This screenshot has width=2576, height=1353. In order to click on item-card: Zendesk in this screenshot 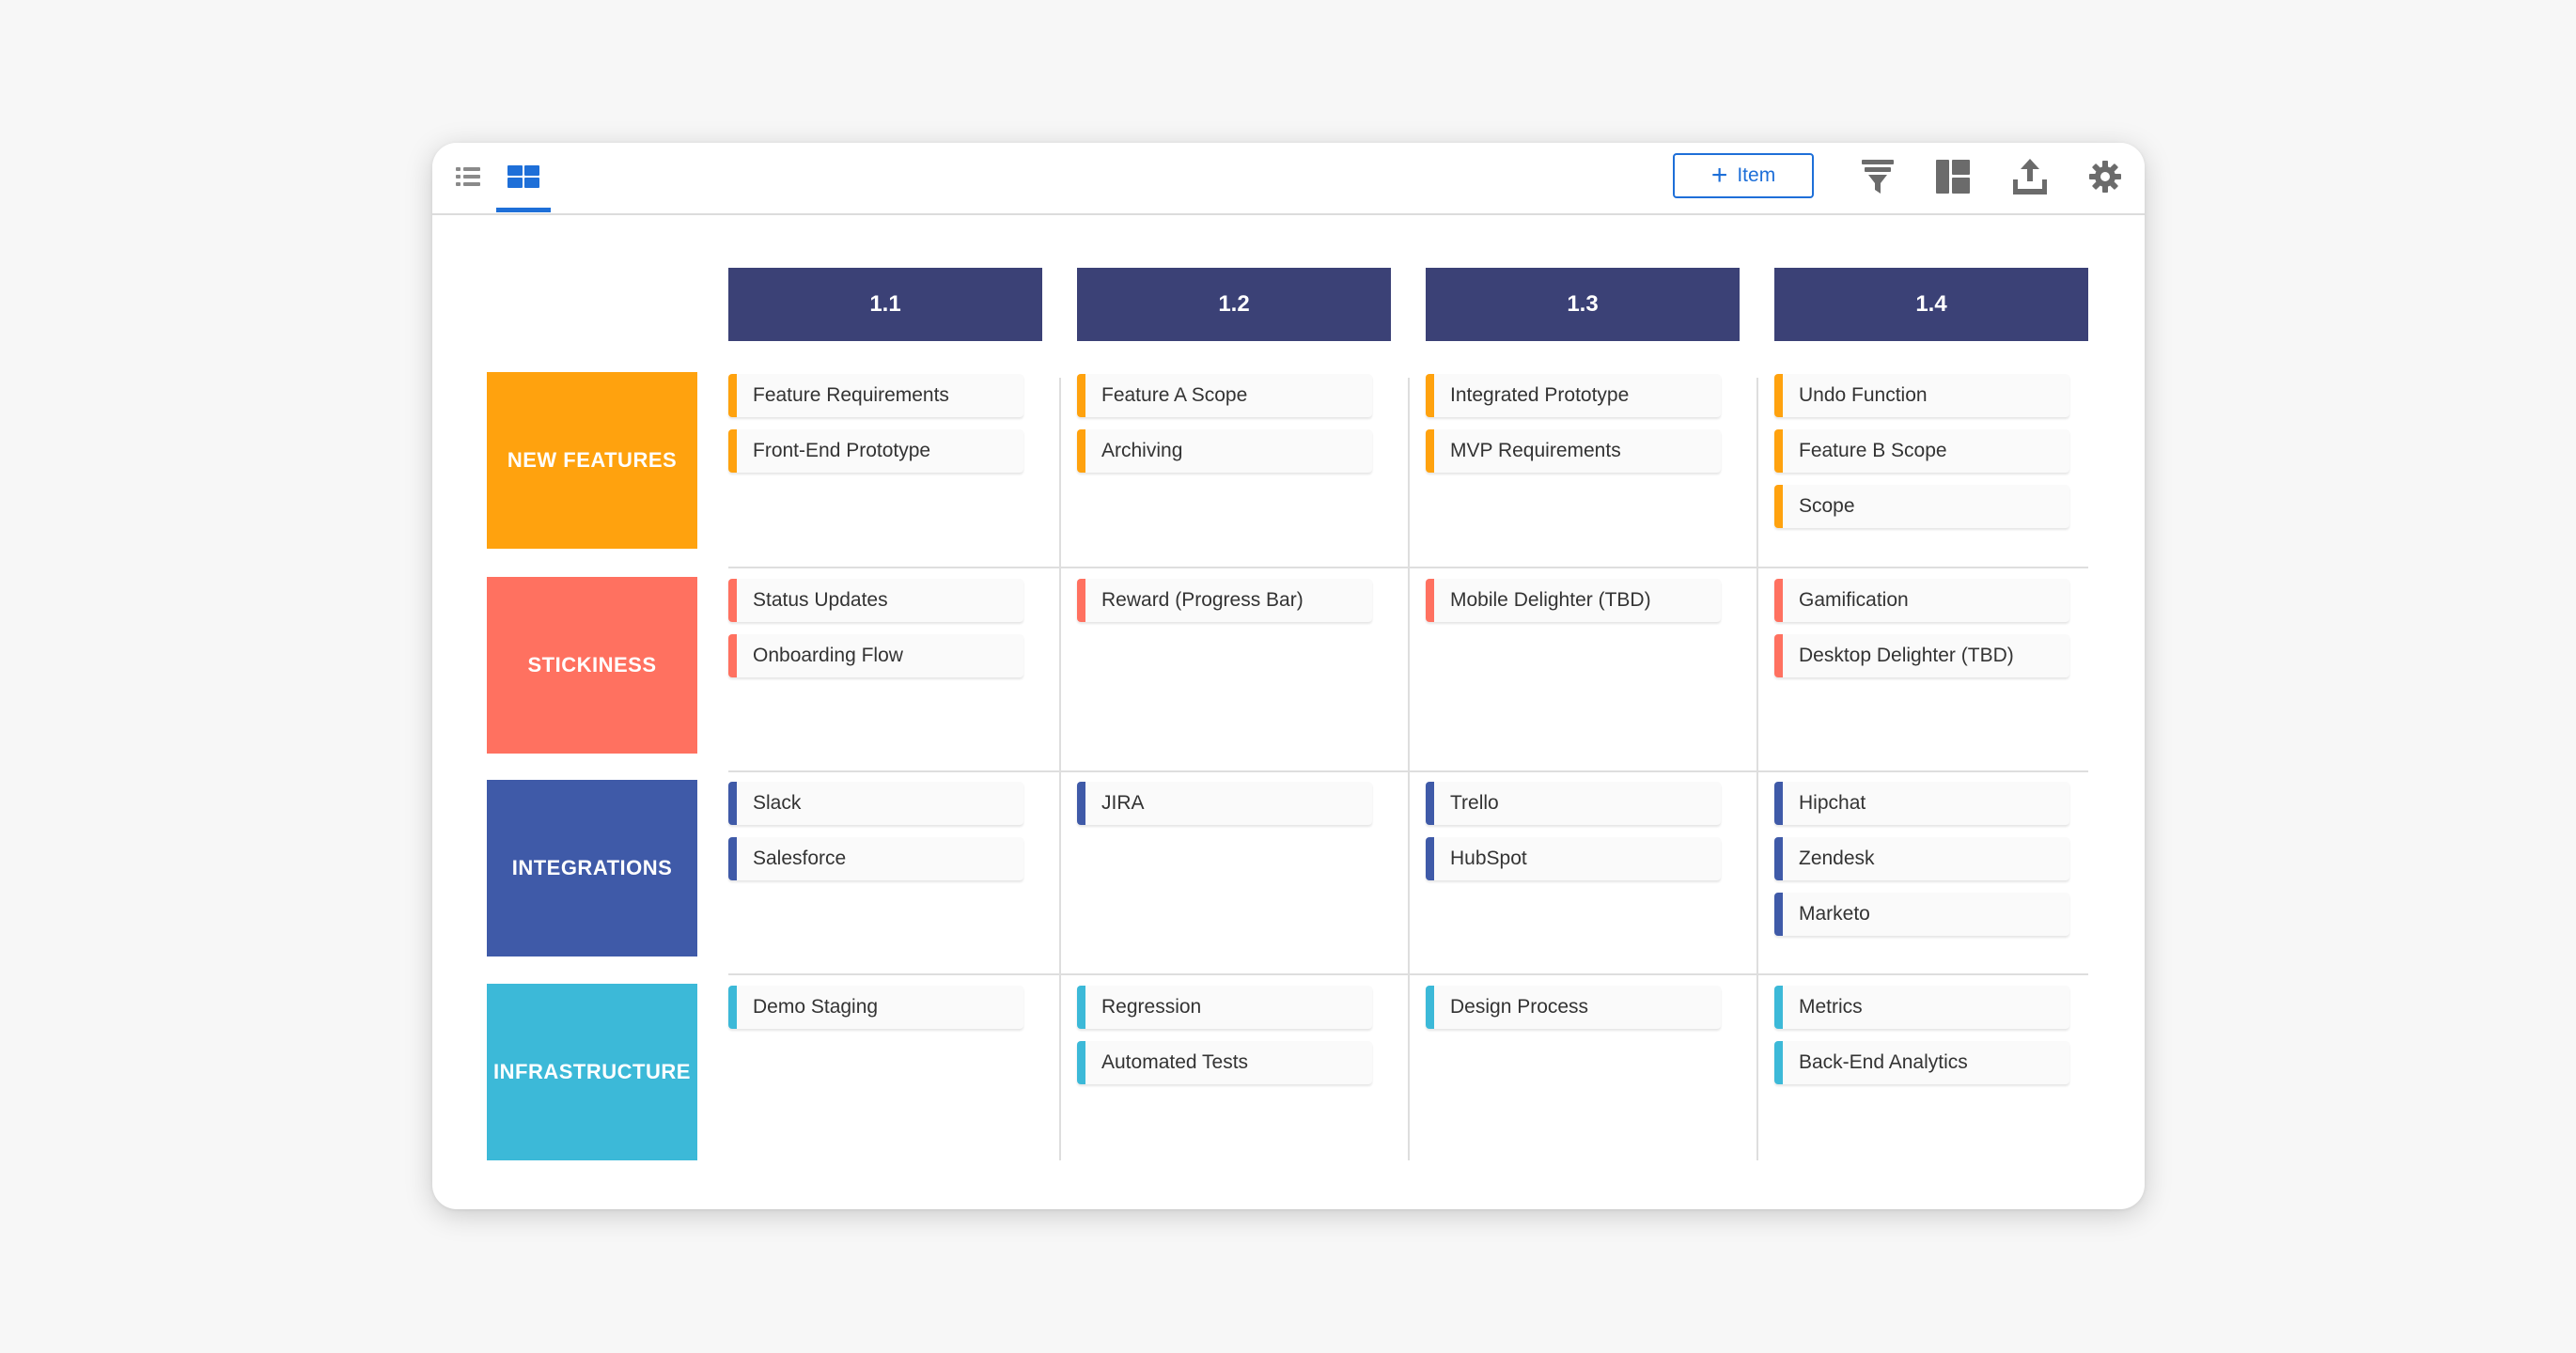, I will do `click(1921, 858)`.